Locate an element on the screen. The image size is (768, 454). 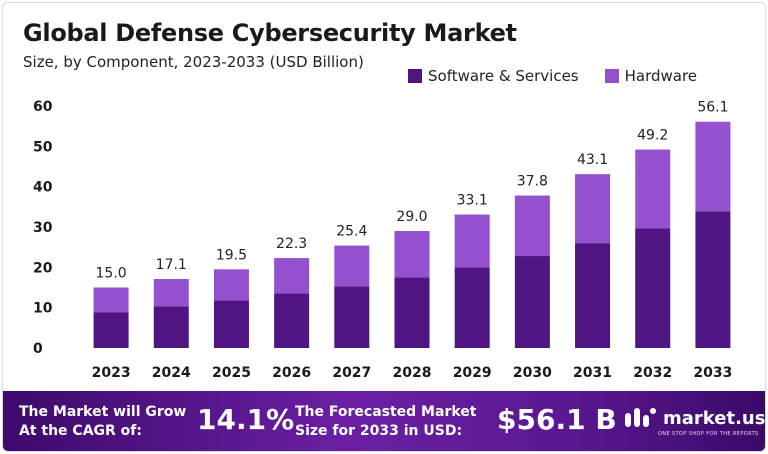
data-label-total: 49.2 is located at coordinates (652, 136).